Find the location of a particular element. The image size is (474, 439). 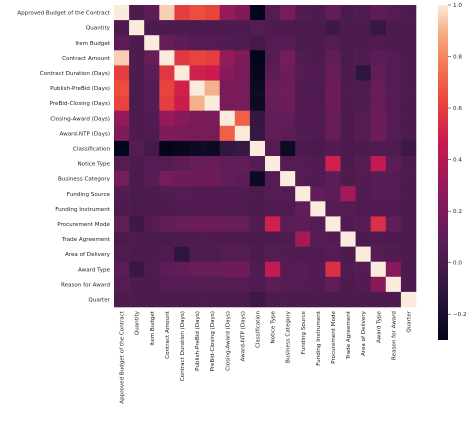

y-tick-label: Contract Amount is located at coordinates (86, 59).